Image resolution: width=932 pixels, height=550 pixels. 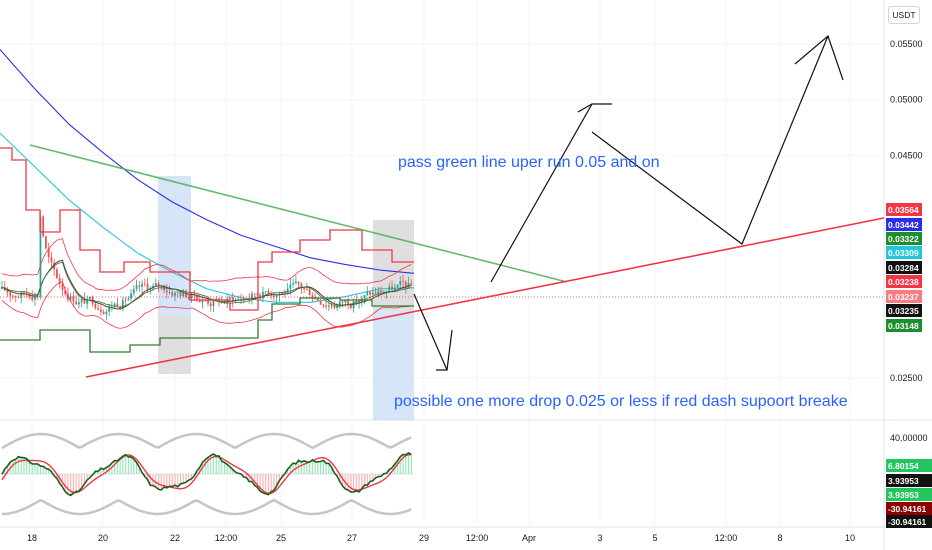 I want to click on osc-label-2: 3.93953, so click(x=903, y=495).